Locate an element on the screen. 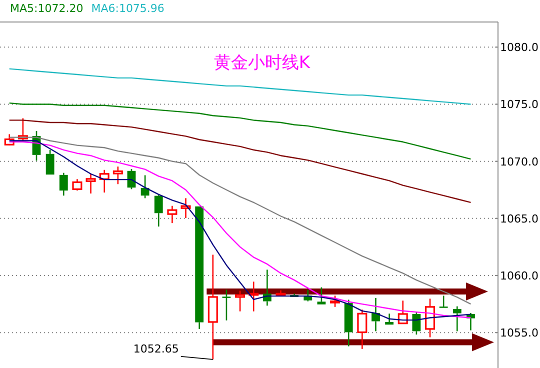  text: MA5:1072.20 is located at coordinates (47, 8).